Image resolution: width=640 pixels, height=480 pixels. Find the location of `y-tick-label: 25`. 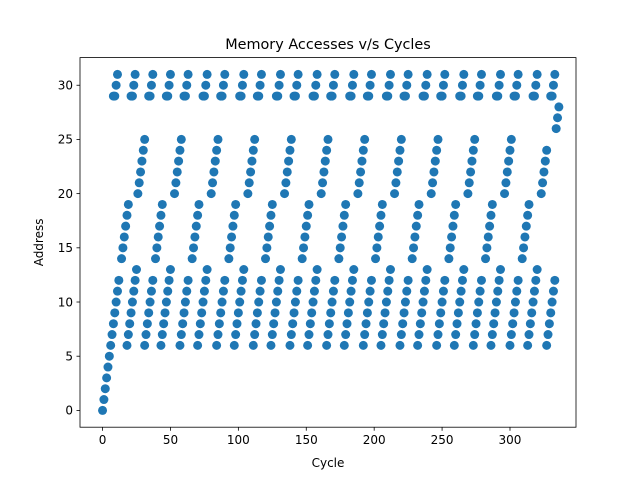

y-tick-label: 25 is located at coordinates (65, 140).